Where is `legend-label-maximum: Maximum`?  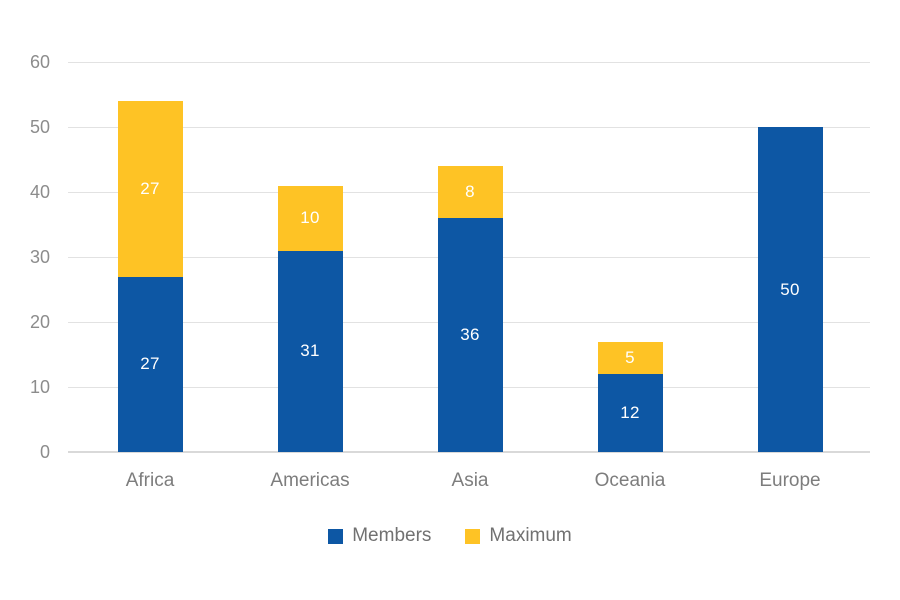 legend-label-maximum: Maximum is located at coordinates (530, 535).